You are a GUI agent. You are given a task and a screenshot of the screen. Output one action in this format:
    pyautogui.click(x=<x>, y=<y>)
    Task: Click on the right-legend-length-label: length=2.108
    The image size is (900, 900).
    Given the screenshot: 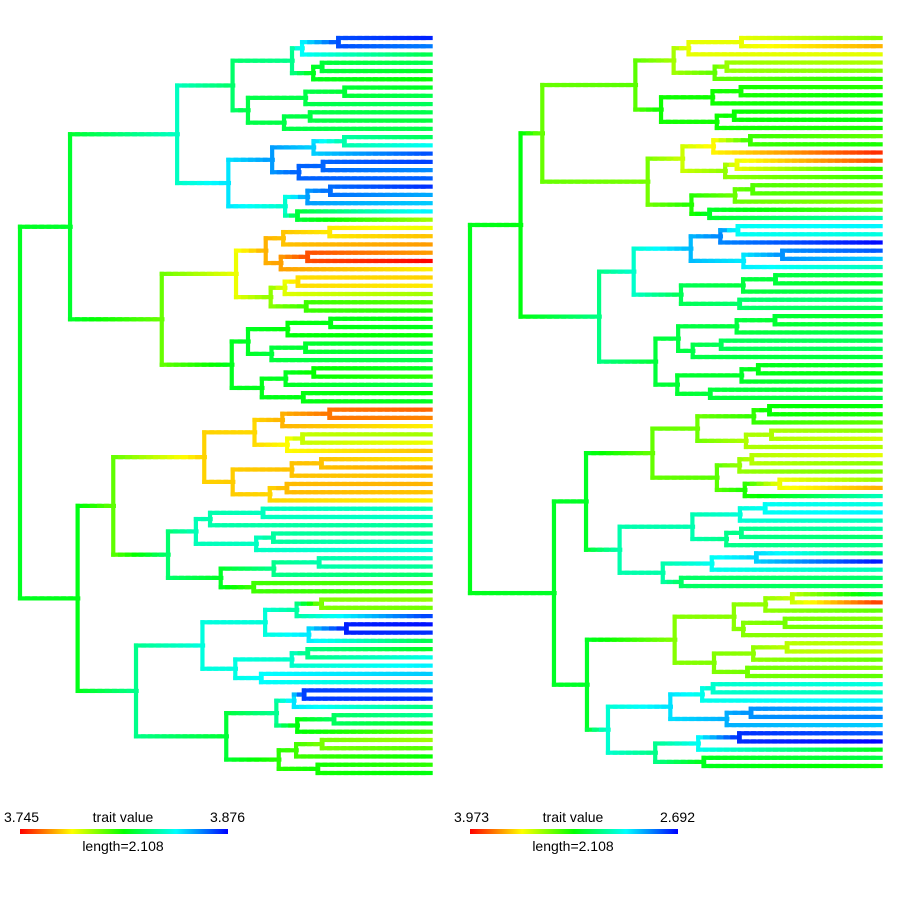 What is the action you would take?
    pyautogui.click(x=573, y=846)
    